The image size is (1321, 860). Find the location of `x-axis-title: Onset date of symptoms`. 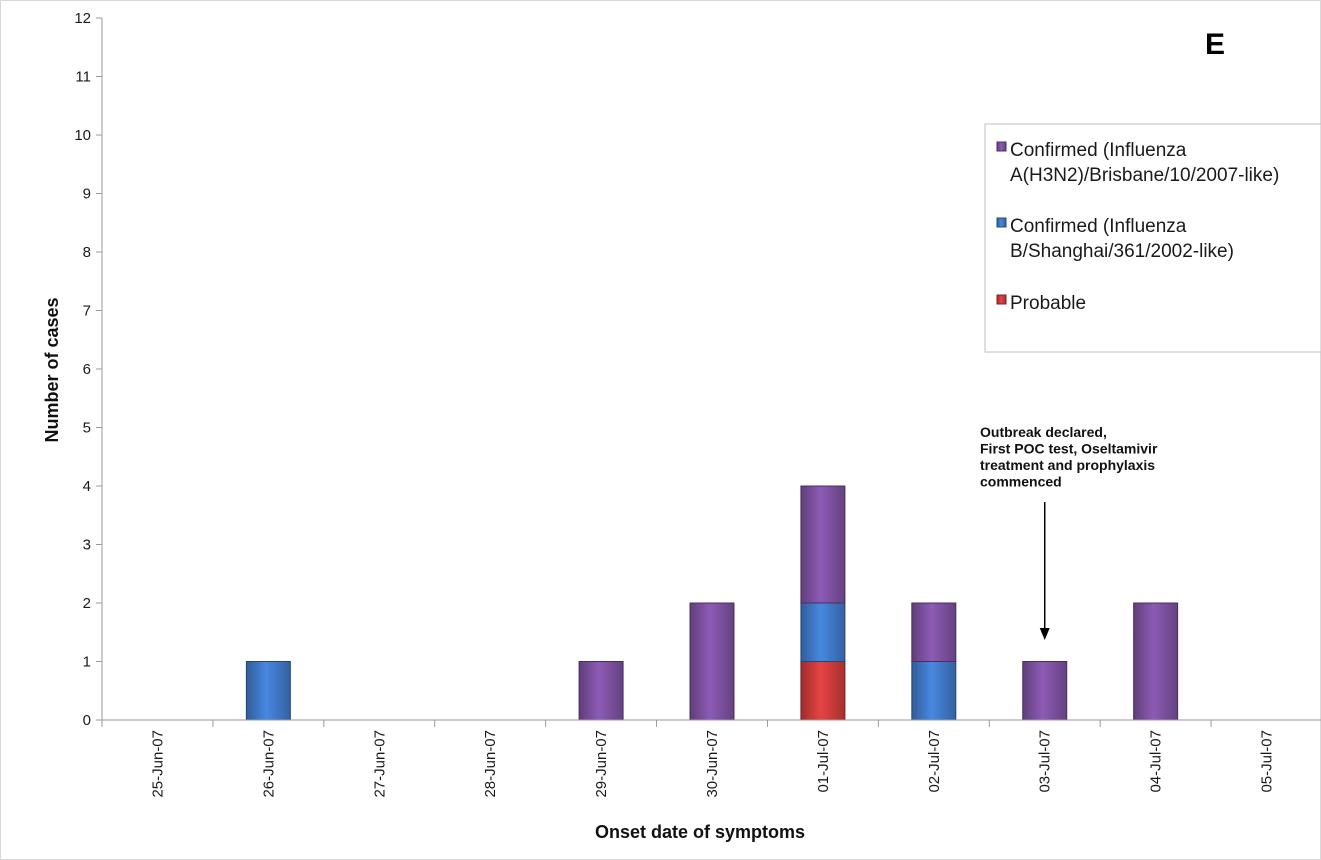

x-axis-title: Onset date of symptoms is located at coordinates (700, 832).